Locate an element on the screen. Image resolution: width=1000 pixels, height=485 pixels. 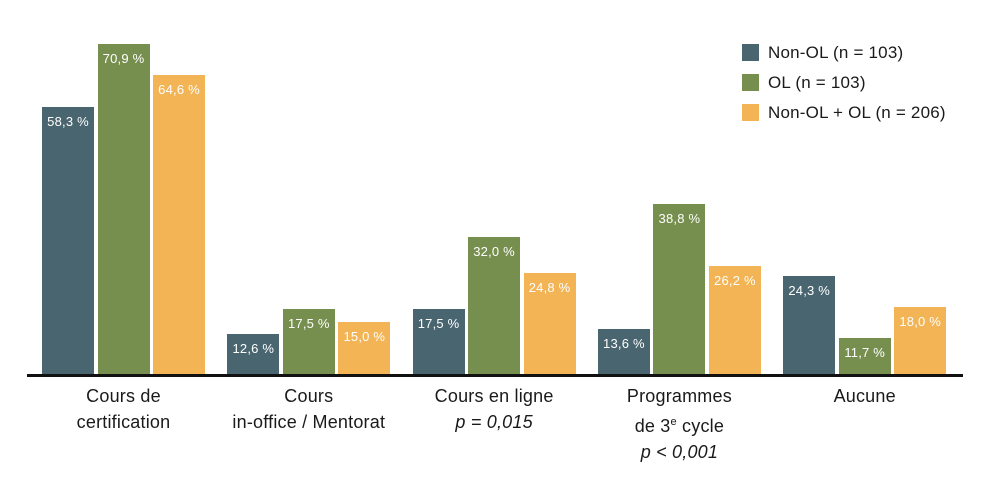
bar: 13,6 % is located at coordinates (623, 351).